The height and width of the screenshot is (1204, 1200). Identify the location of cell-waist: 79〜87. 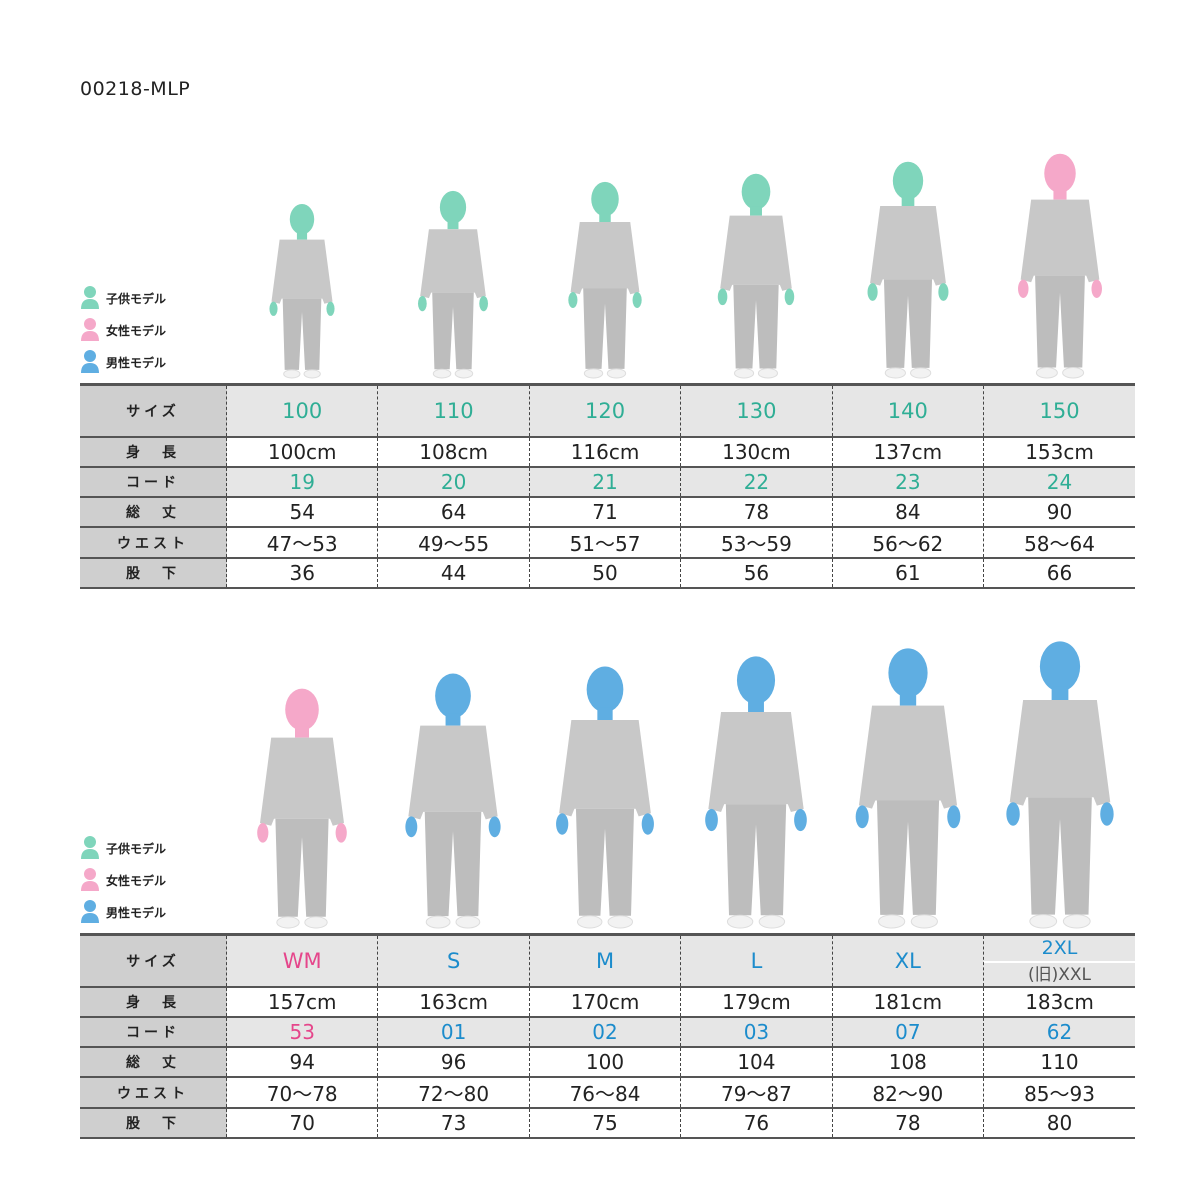
(756, 1093).